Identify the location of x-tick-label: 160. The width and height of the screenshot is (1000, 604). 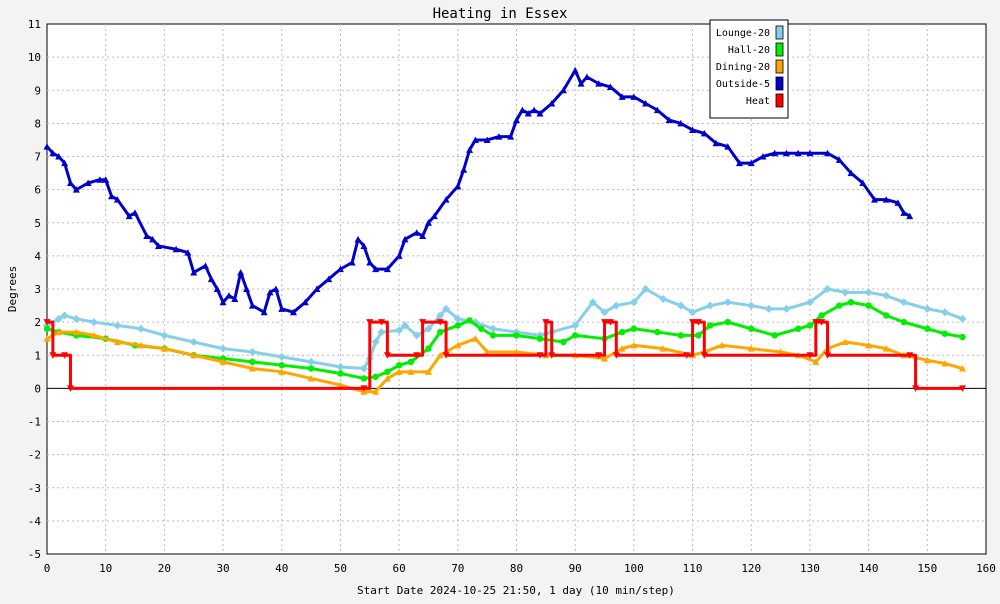
(986, 568).